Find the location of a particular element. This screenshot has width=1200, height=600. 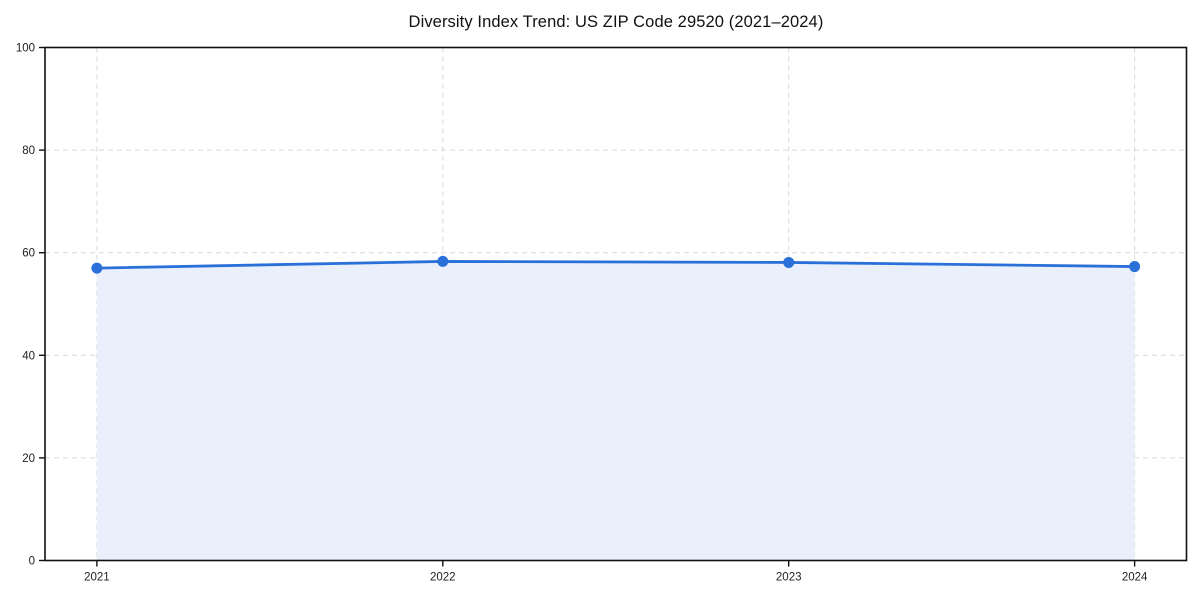

x-tick-label: 2022 is located at coordinates (443, 578).